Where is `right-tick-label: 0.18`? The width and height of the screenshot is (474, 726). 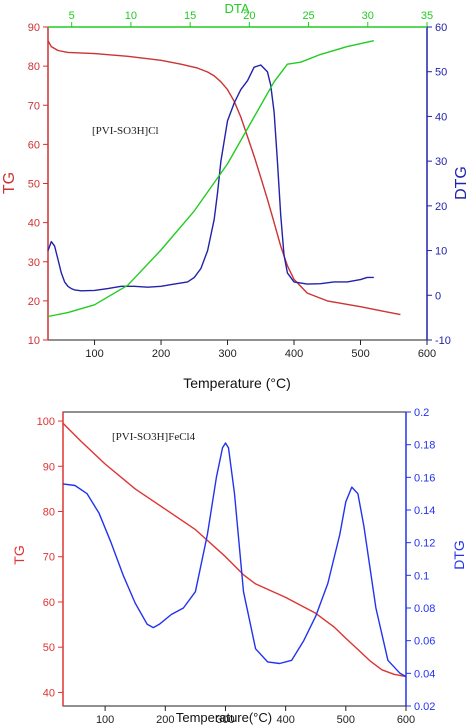
right-tick-label: 0.18 is located at coordinates (424, 446).